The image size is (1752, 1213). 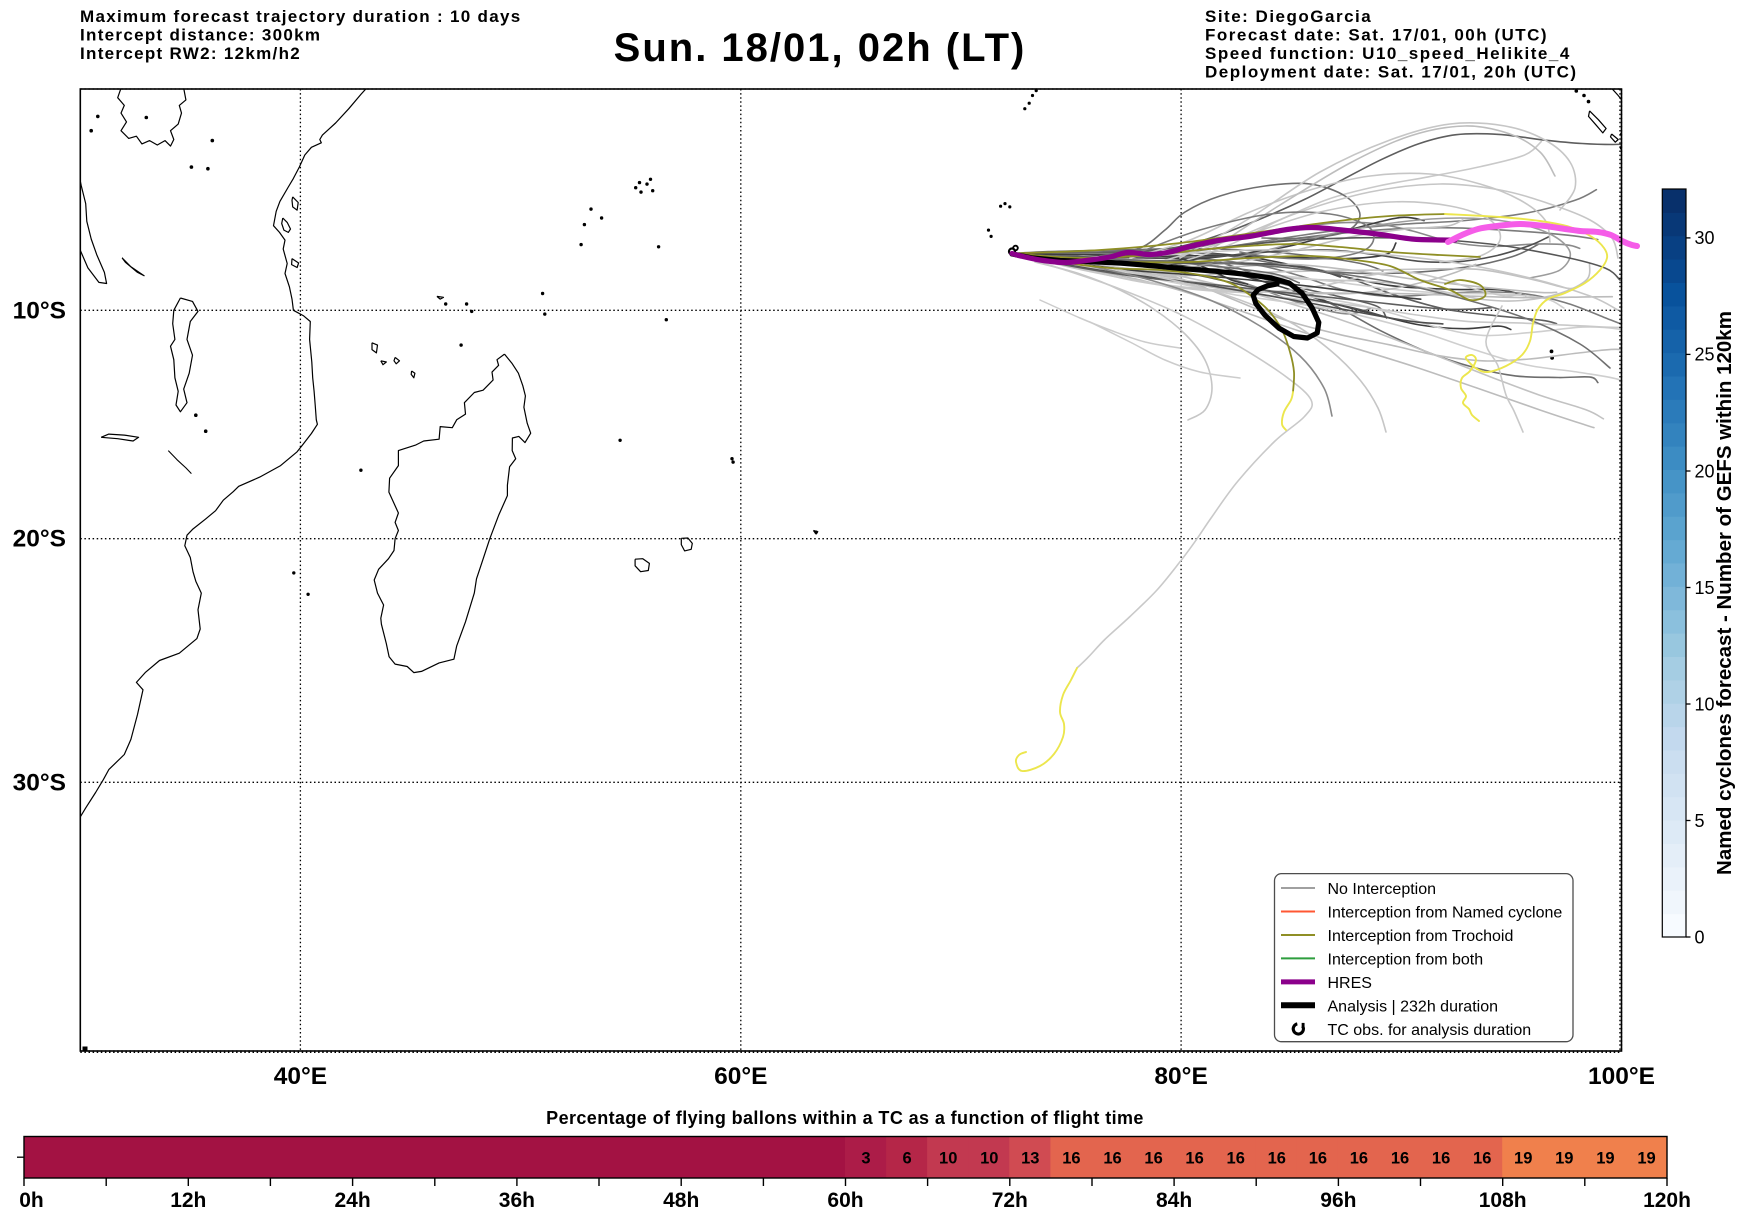 What do you see at coordinates (1391, 72) in the screenshot?
I see `svg-text:Deployment date: Sat. 17/01, 2: Deployment date: Sat. 17/01, 20h (UTC)` at bounding box center [1391, 72].